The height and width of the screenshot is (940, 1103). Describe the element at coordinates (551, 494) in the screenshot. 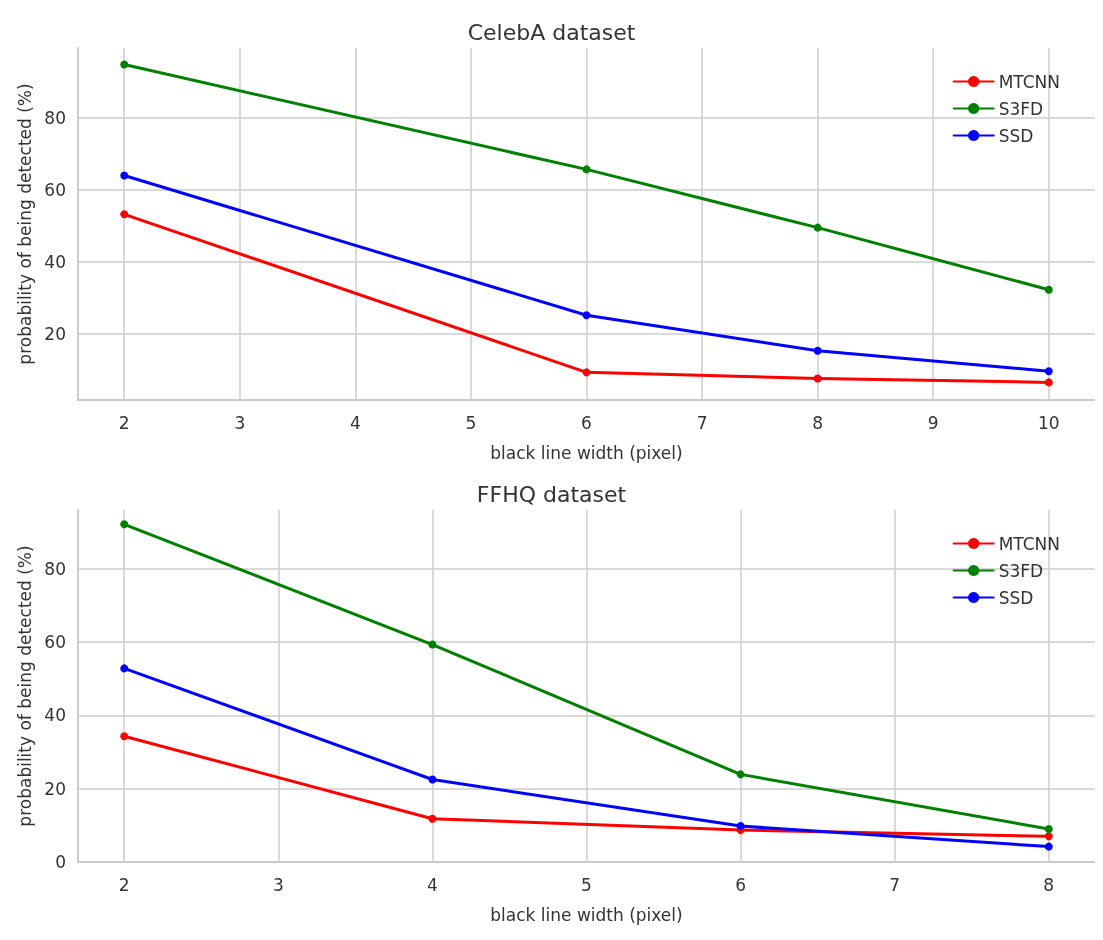

I see `chart-title: FFHQ dataset` at that location.